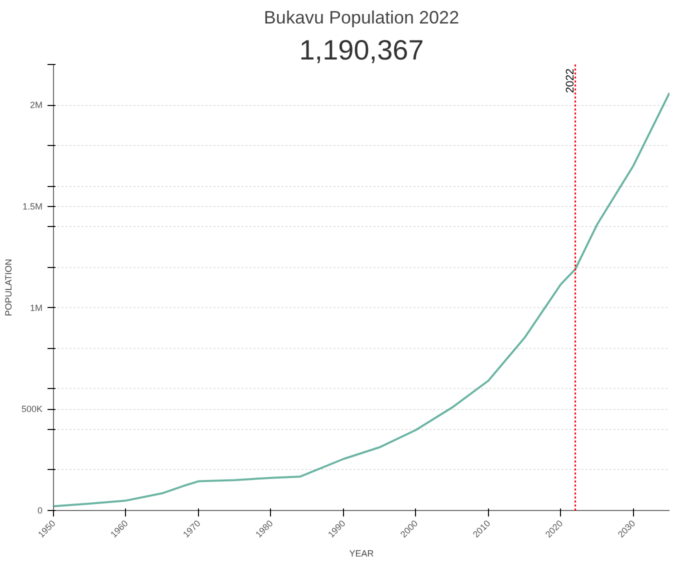 This screenshot has height=561, width=687. What do you see at coordinates (8, 287) in the screenshot?
I see `y-axis-title: POPULATION` at bounding box center [8, 287].